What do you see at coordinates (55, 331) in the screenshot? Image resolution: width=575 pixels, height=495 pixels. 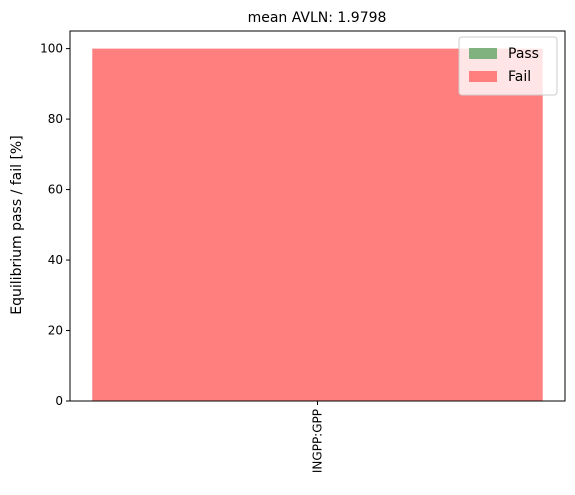 I see `y-tick-label-1: 20` at bounding box center [55, 331].